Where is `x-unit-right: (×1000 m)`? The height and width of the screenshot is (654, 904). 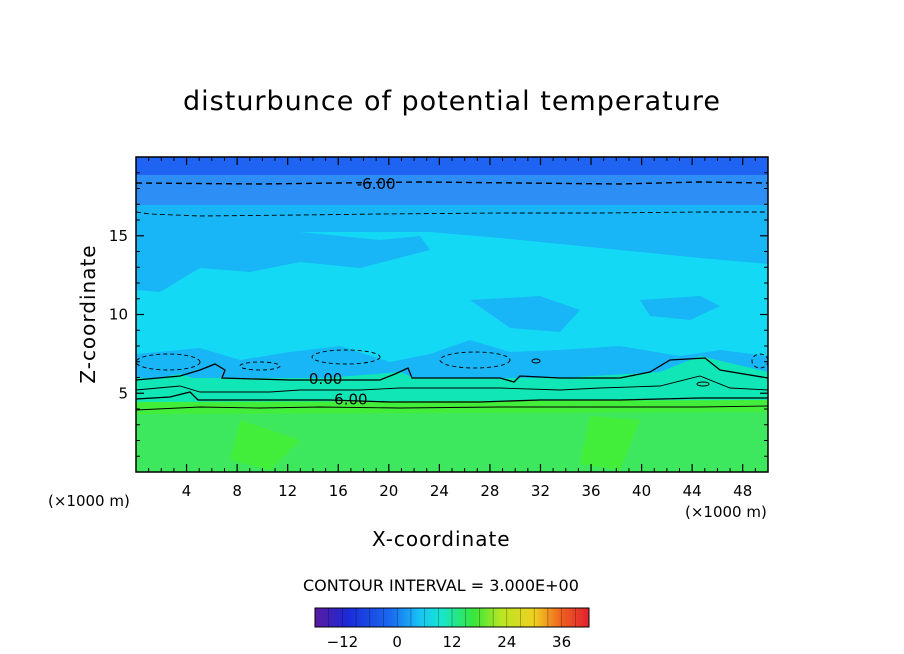
x-unit-right: (×1000 m) is located at coordinates (726, 512).